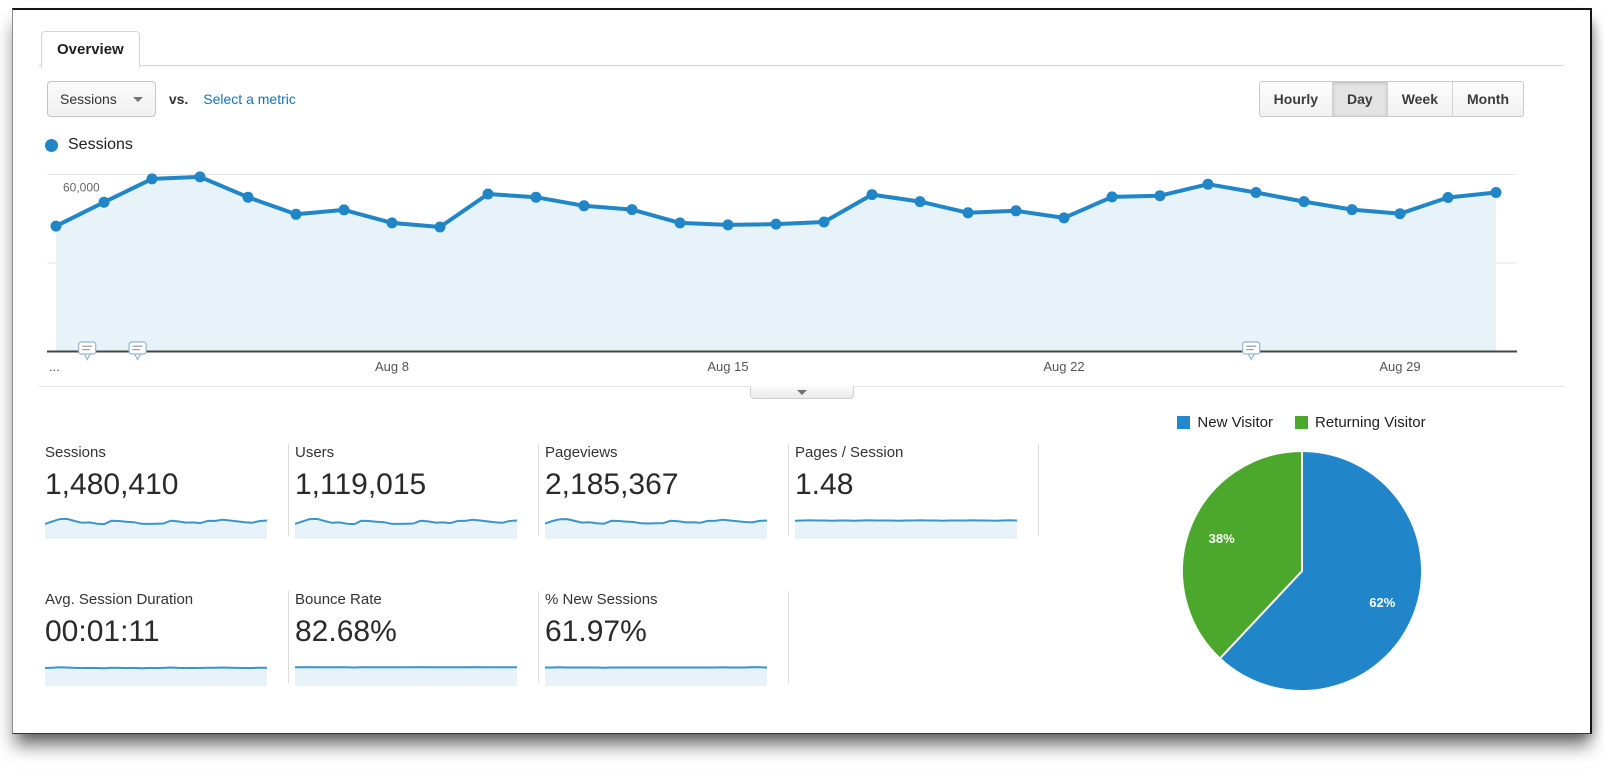  What do you see at coordinates (1382, 602) in the screenshot?
I see `svg-text: 62%` at bounding box center [1382, 602].